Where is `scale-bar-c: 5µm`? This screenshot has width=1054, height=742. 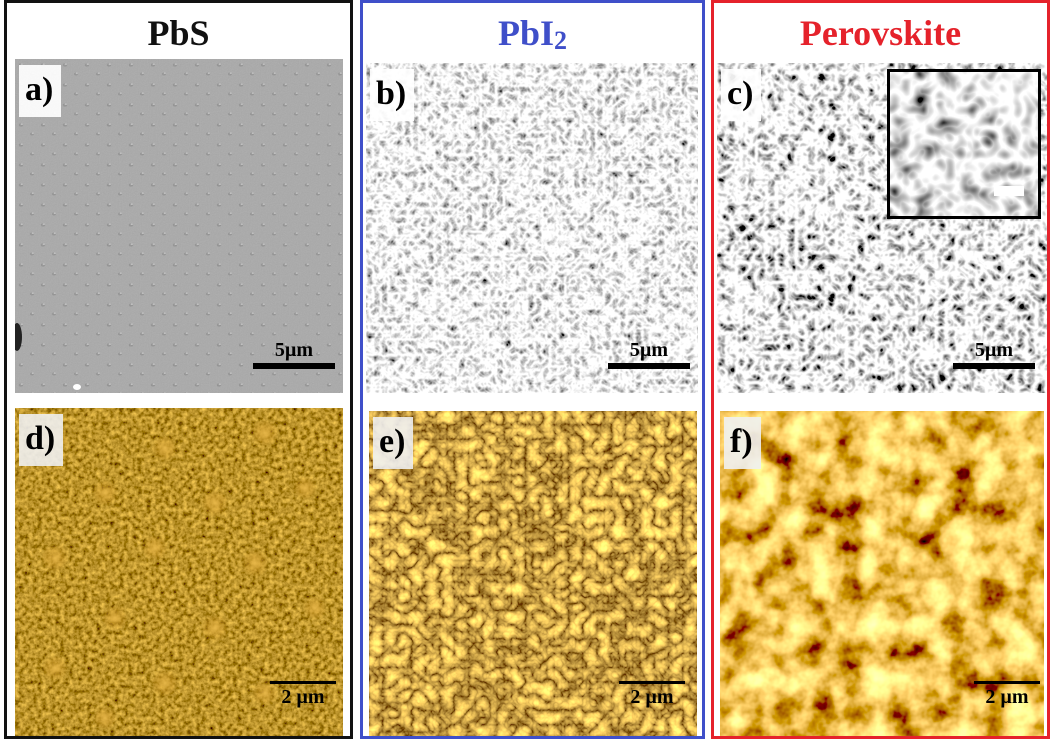
scale-bar-c: 5µm is located at coordinates (994, 354).